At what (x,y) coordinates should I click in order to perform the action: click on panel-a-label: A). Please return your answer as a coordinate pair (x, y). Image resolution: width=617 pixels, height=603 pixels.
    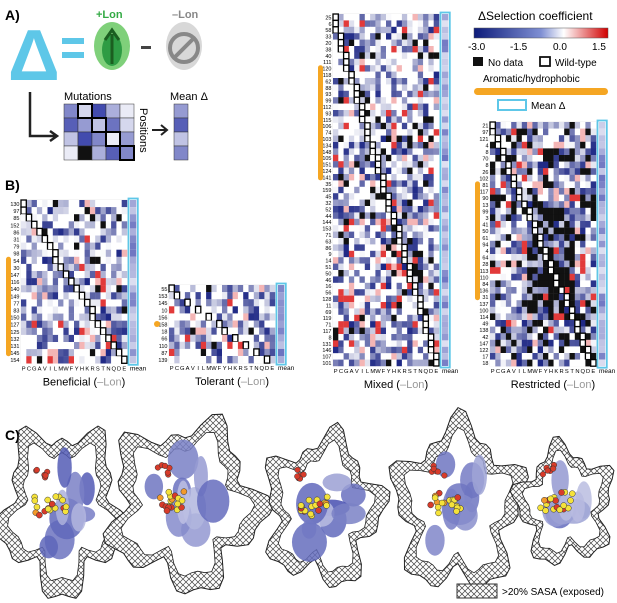
    Looking at the image, I should click on (12, 15).